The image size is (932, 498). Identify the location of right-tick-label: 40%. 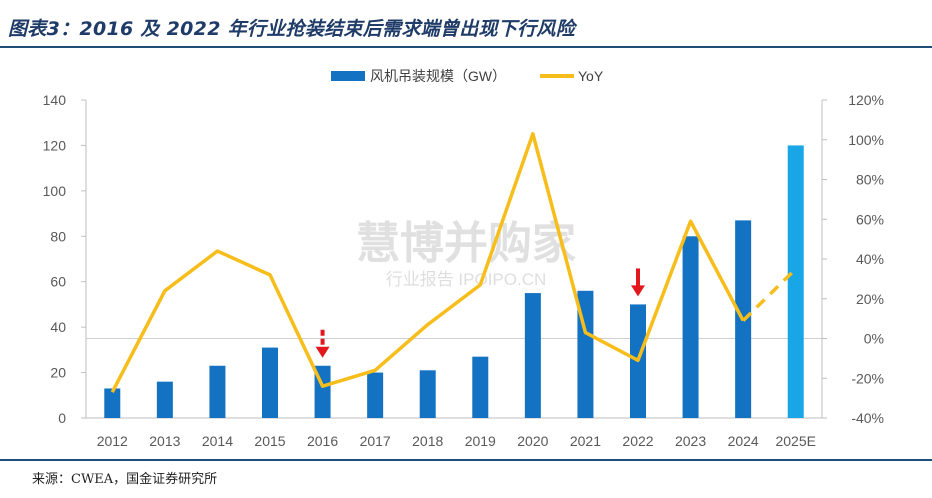
(870, 259).